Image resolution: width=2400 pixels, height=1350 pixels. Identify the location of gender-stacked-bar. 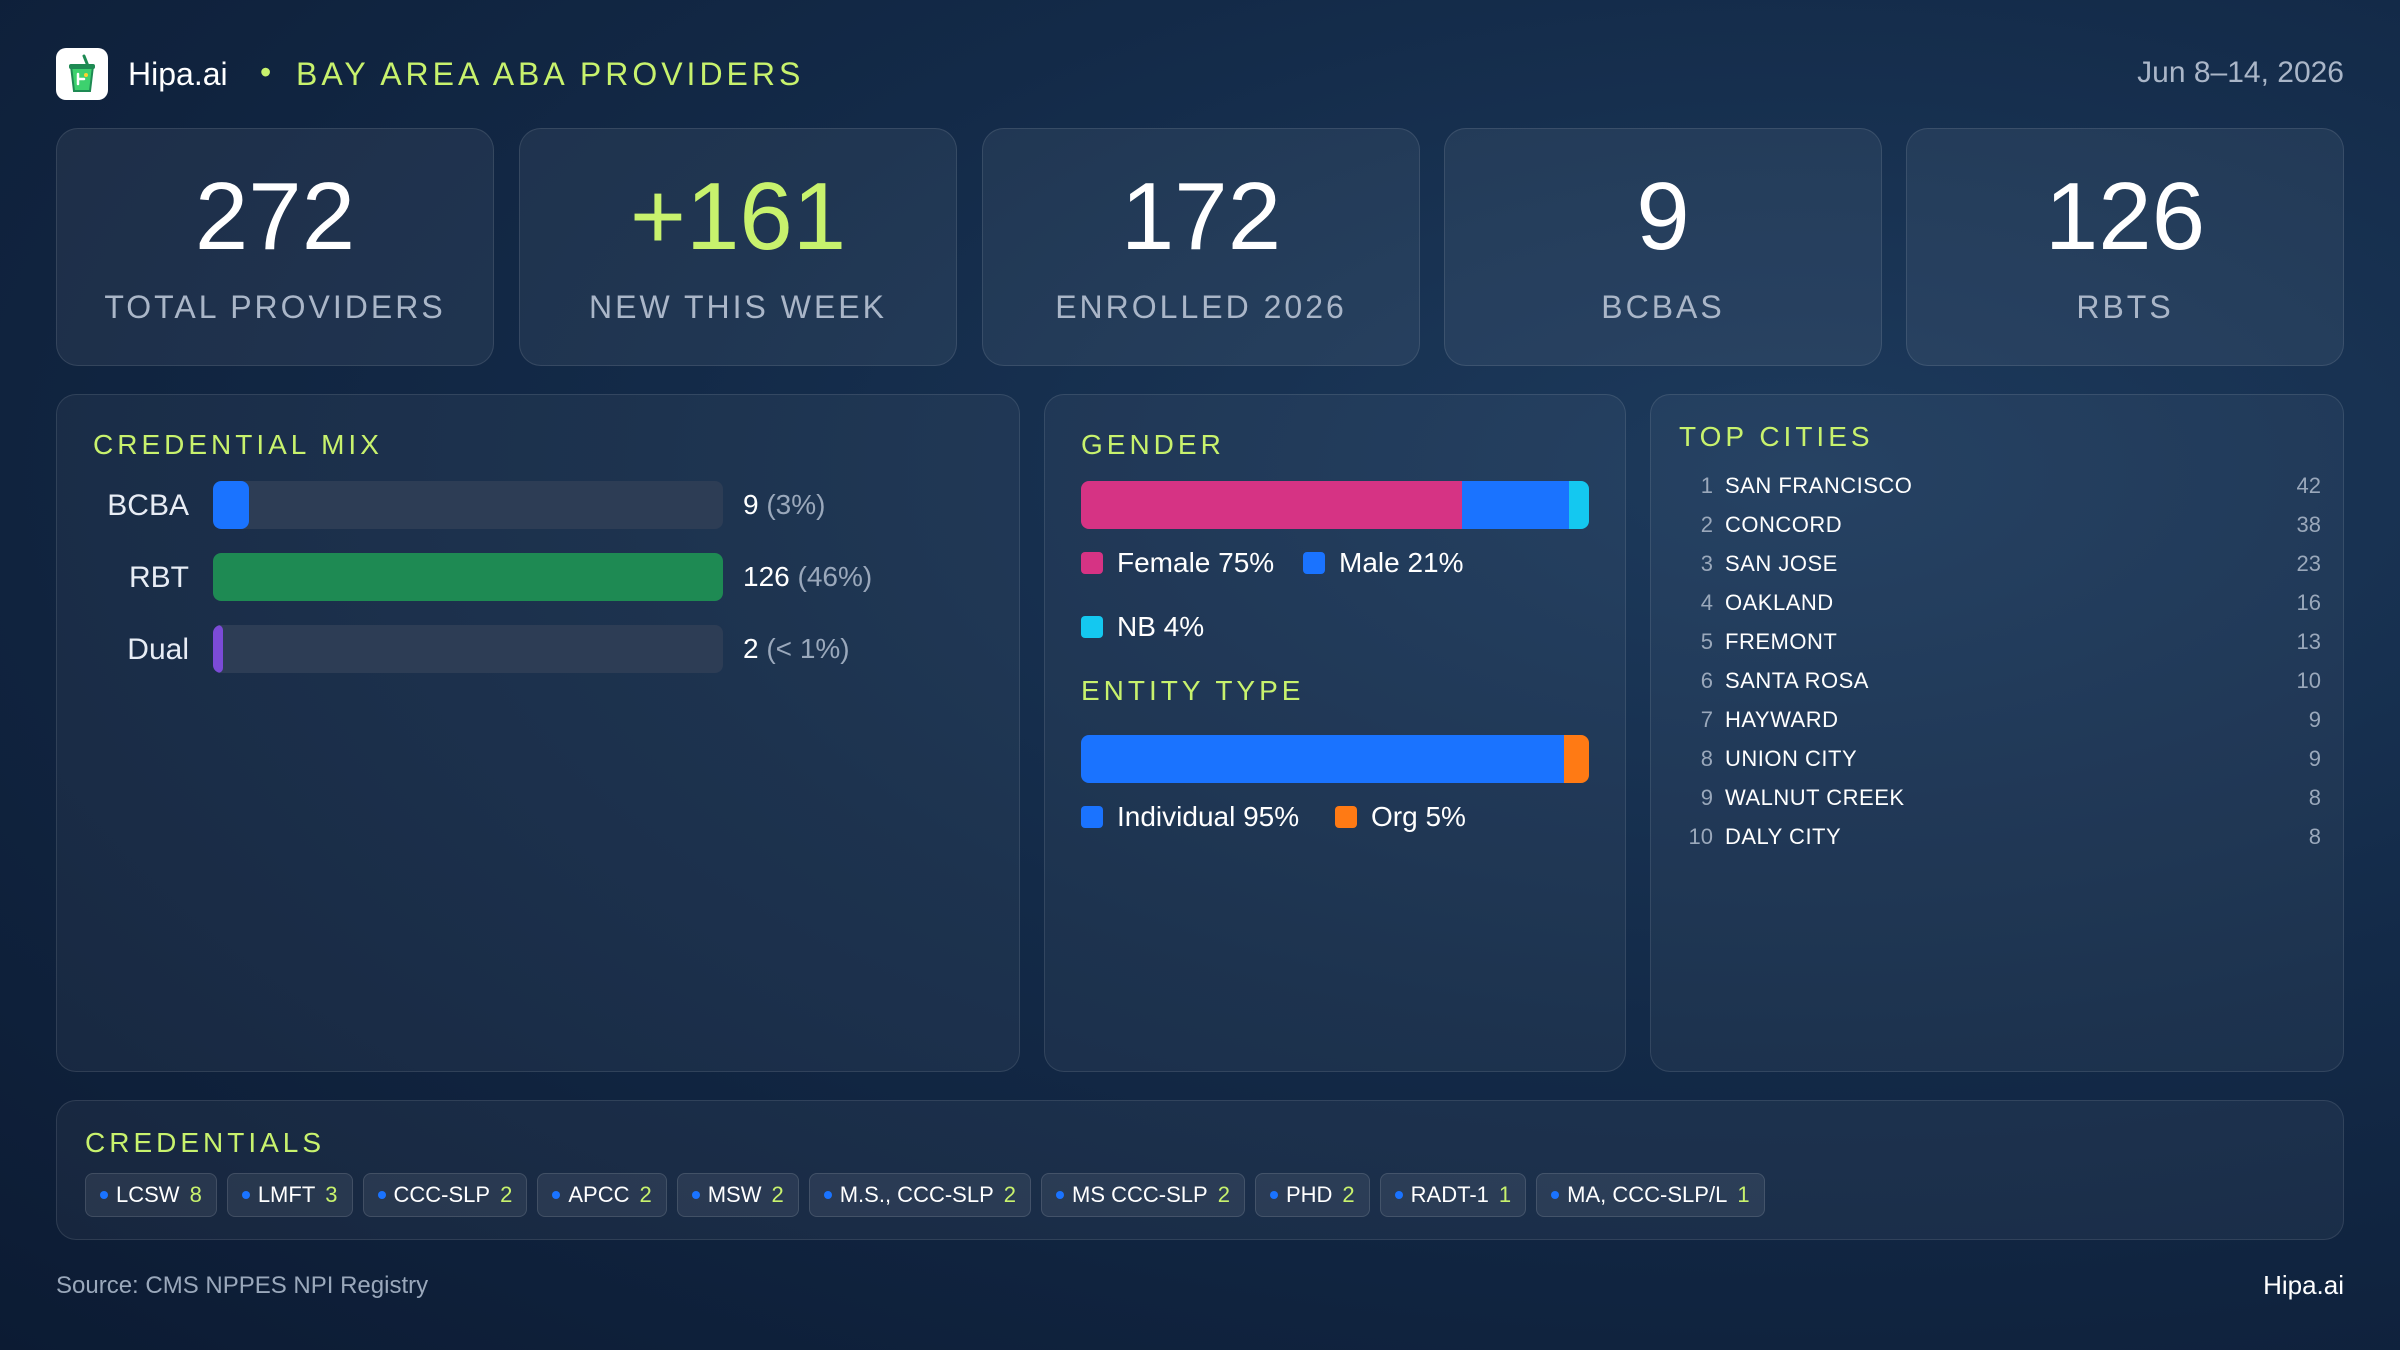
(1335, 505).